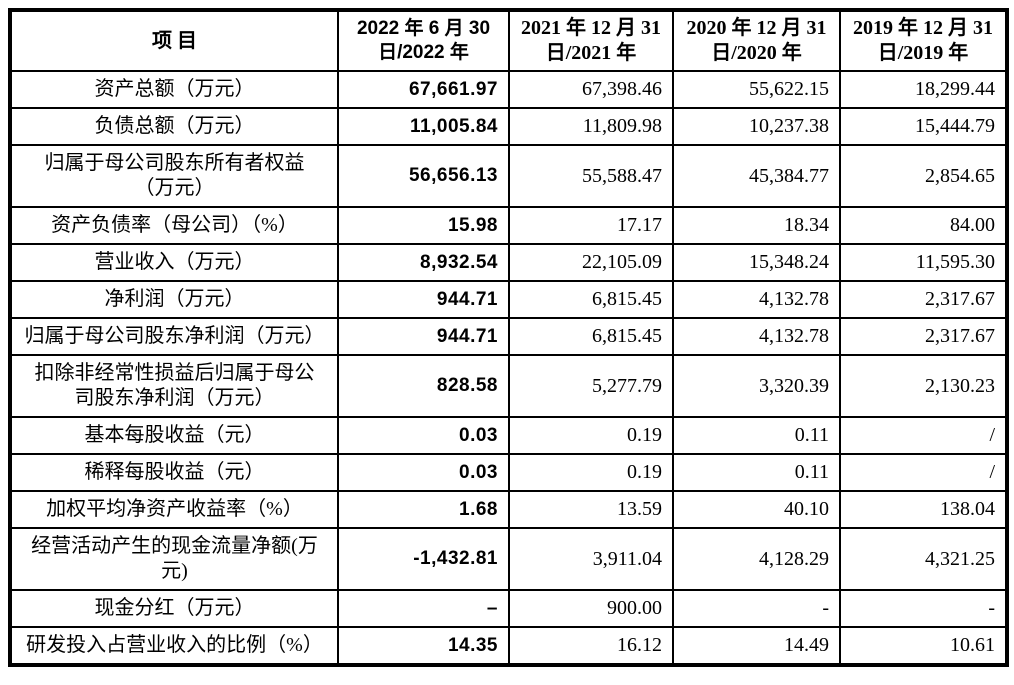 The height and width of the screenshot is (685, 1014). I want to click on cell-value: 45,384.77, so click(756, 176).